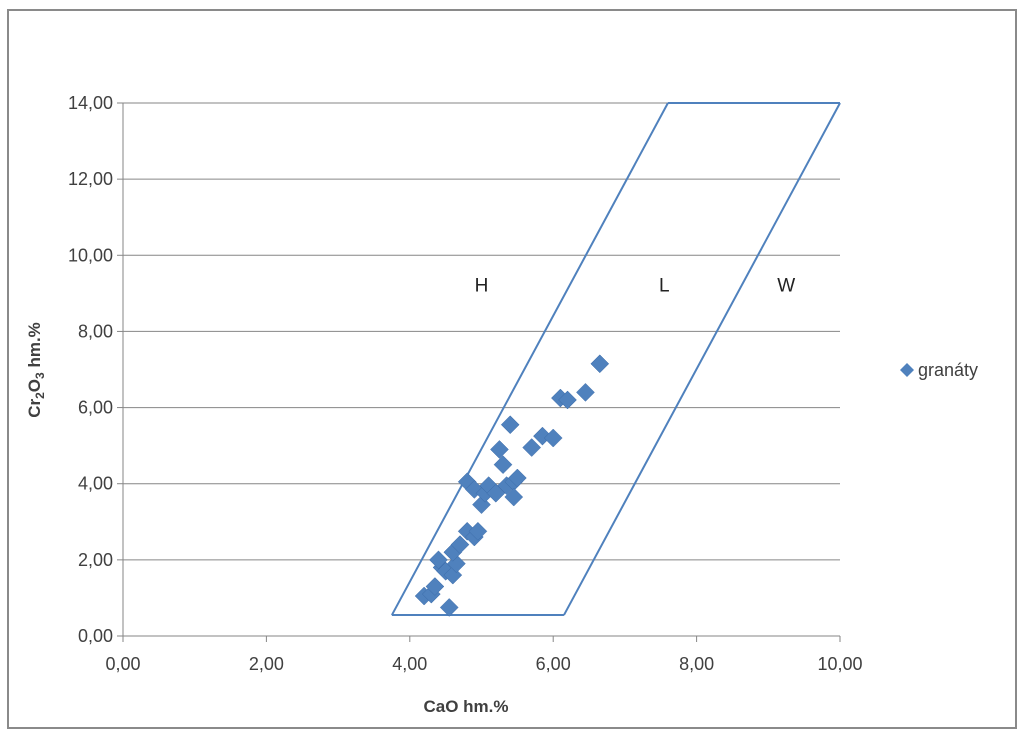 The width and height of the screenshot is (1019, 729). What do you see at coordinates (839, 664) in the screenshot?
I see `x-tick-label: 10,00` at bounding box center [839, 664].